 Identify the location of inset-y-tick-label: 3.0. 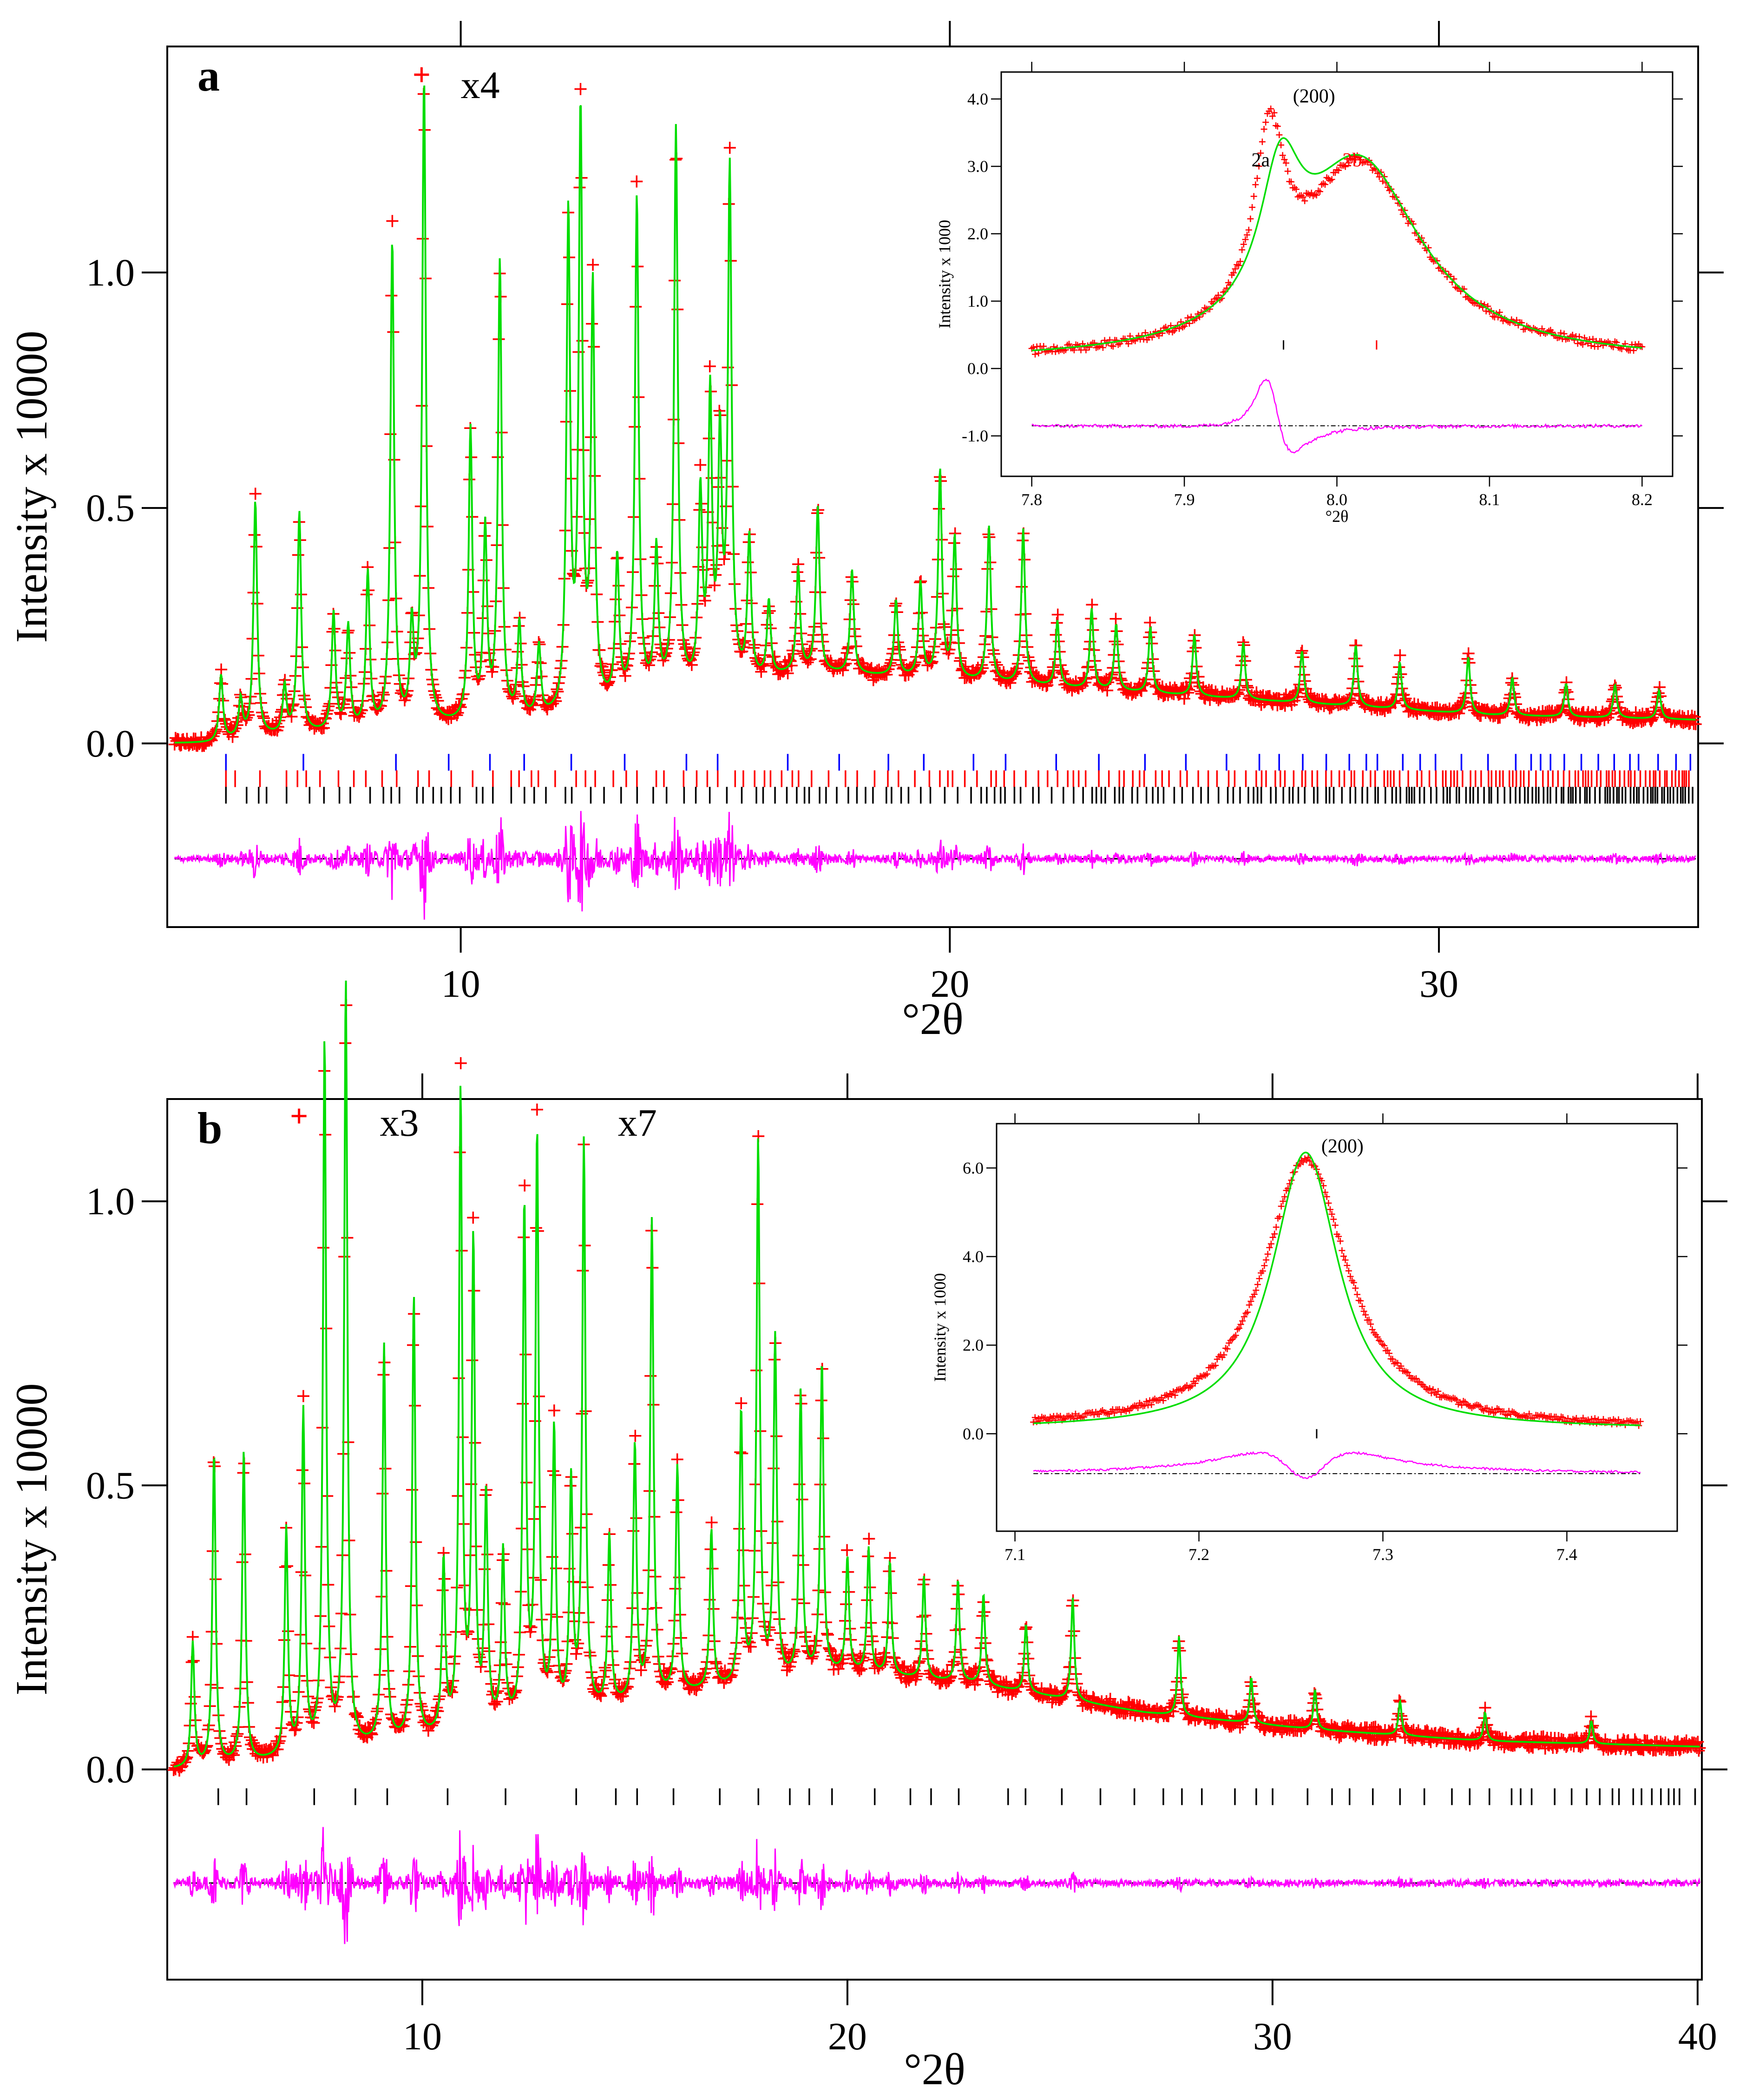
(978, 167).